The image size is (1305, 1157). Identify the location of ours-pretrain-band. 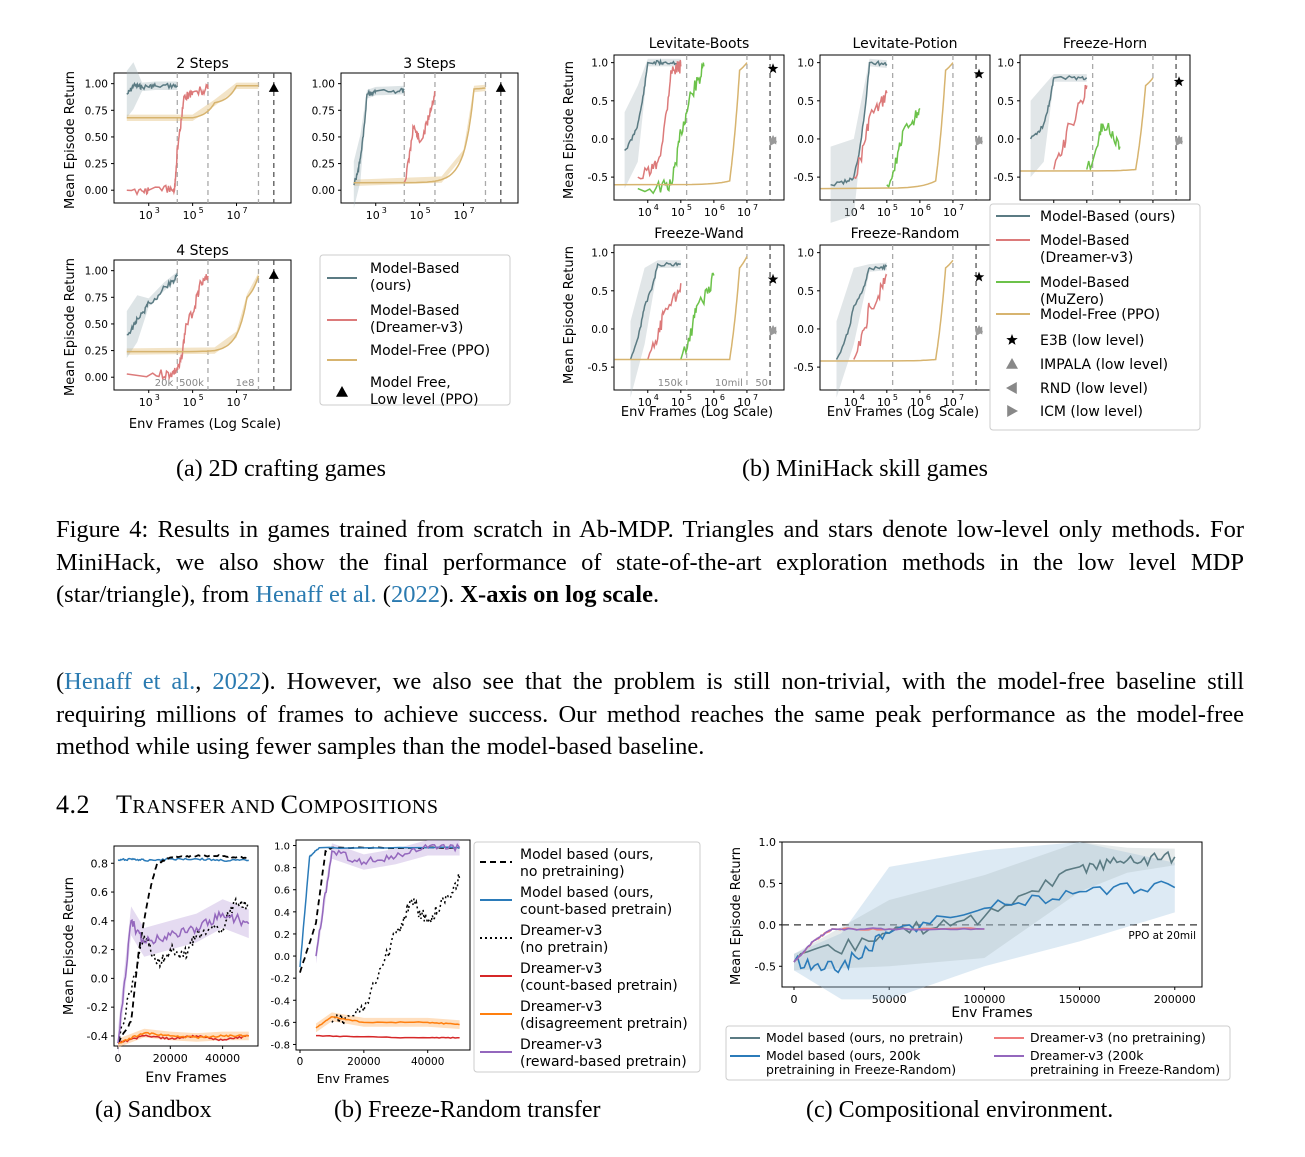
(984, 921).